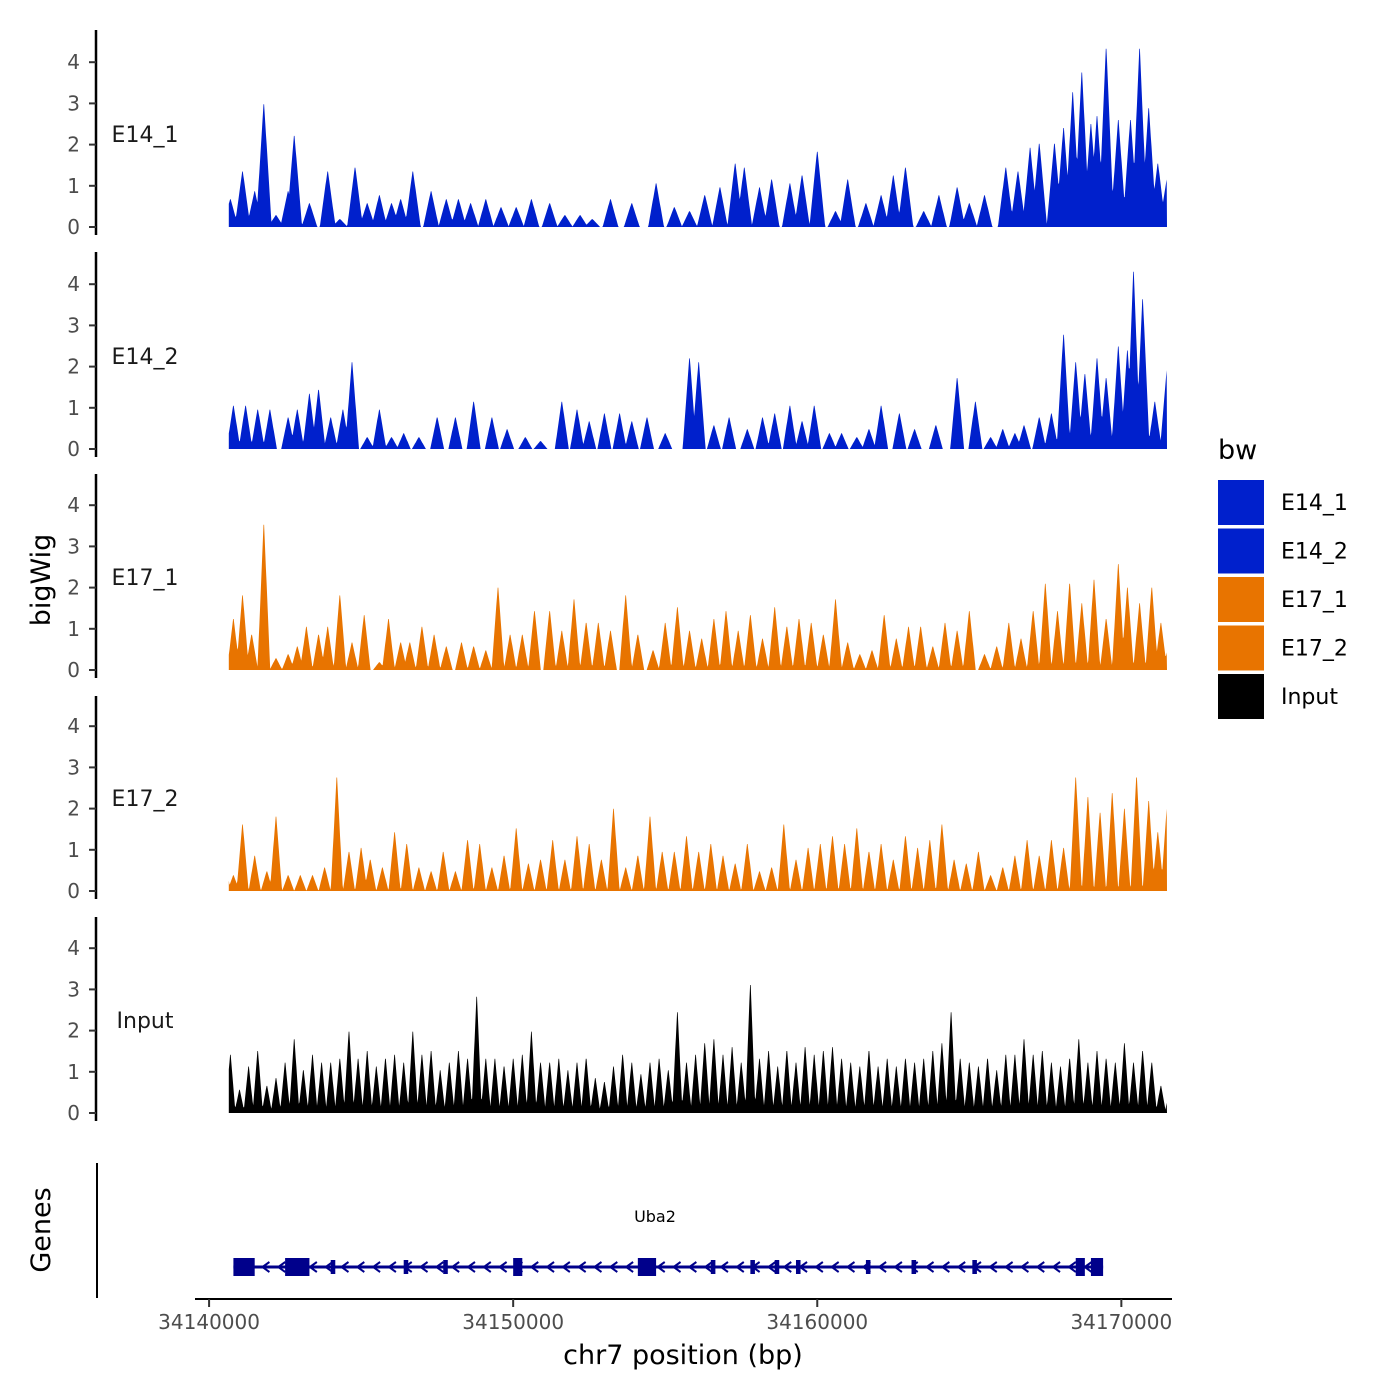 The image size is (1400, 1400). I want to click on track-label: E14_2, so click(145, 357).